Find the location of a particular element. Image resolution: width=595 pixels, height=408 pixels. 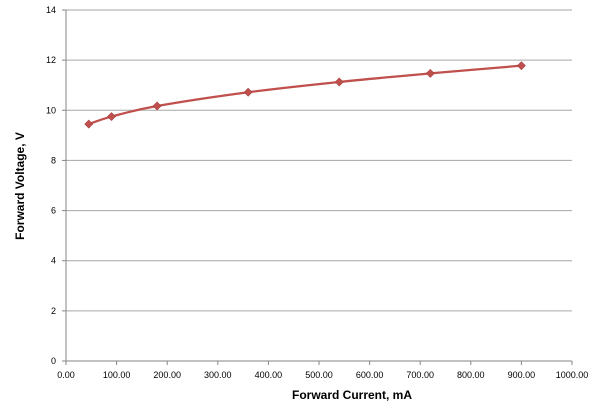

x-tick-label: 600.00 is located at coordinates (370, 375).